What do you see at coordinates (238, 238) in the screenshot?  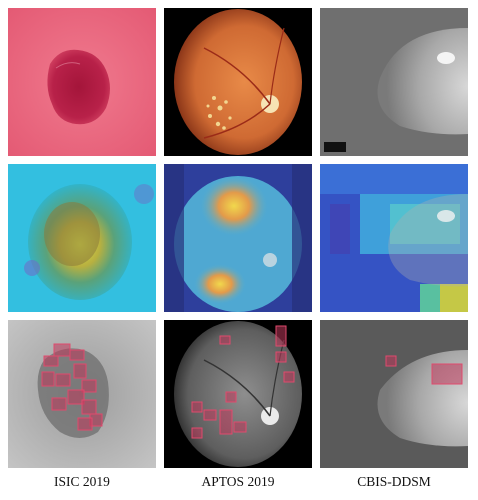 I see `aptos-attention-heatmap` at bounding box center [238, 238].